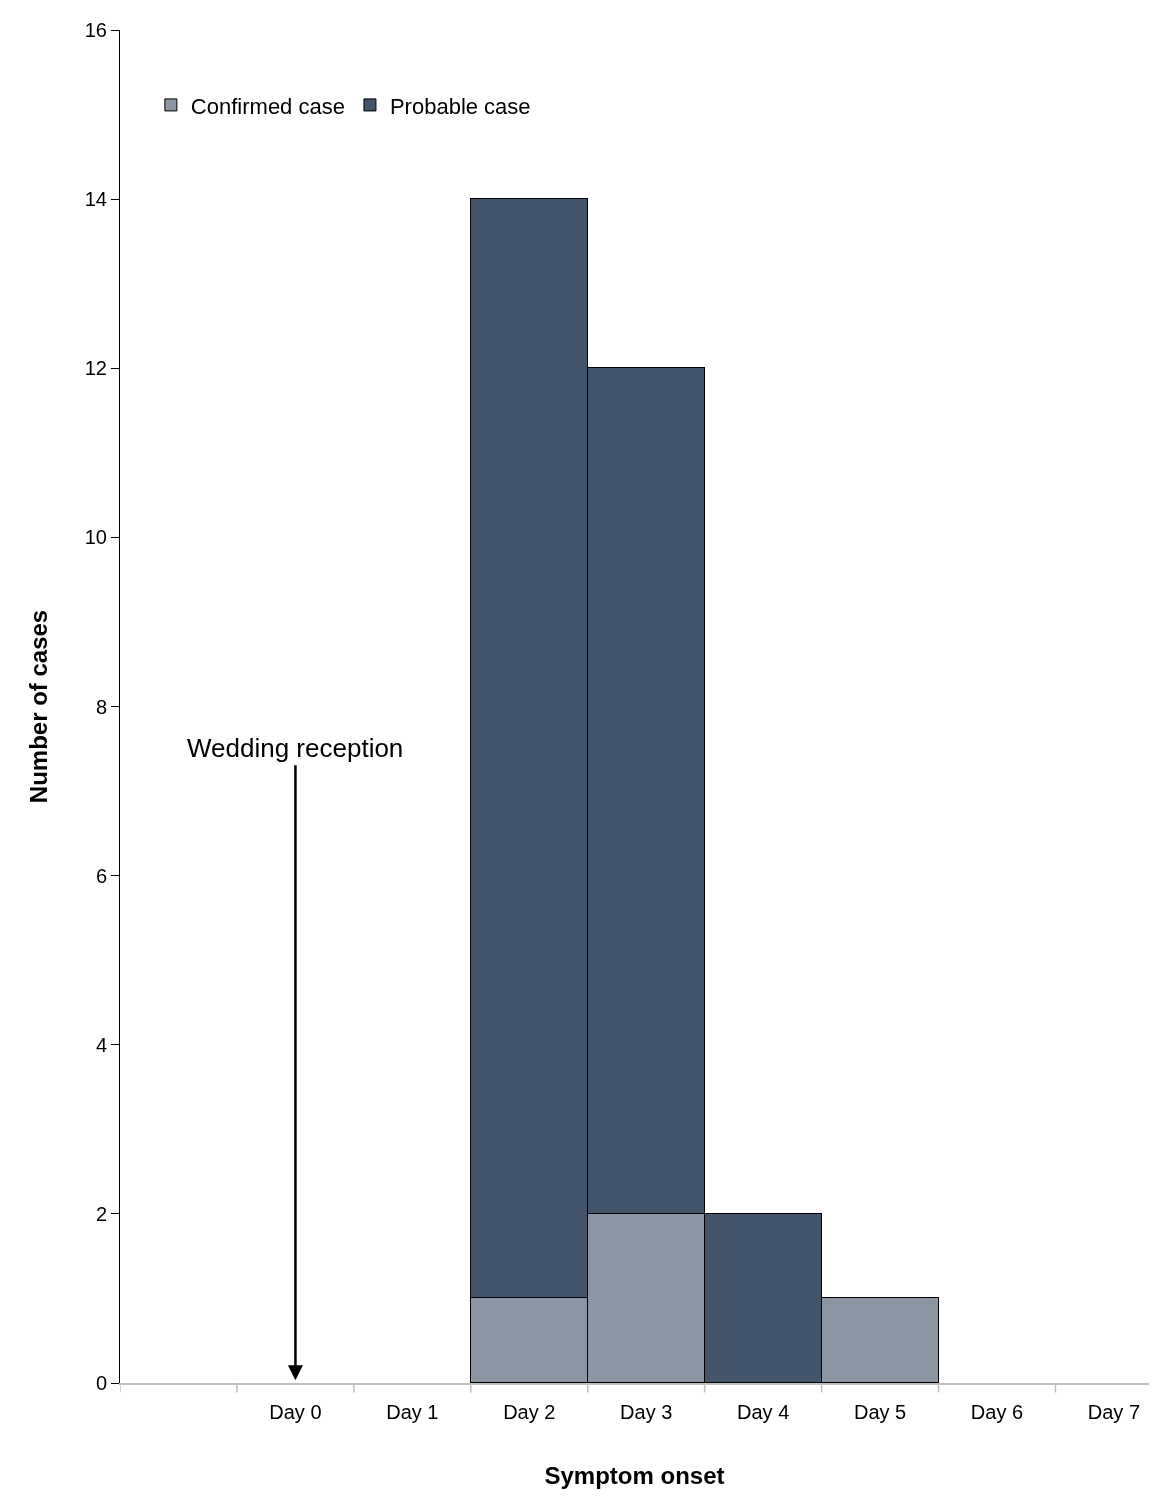 The width and height of the screenshot is (1159, 1508). Describe the element at coordinates (1114, 1411) in the screenshot. I see `x-tick-label: Day 7` at that location.